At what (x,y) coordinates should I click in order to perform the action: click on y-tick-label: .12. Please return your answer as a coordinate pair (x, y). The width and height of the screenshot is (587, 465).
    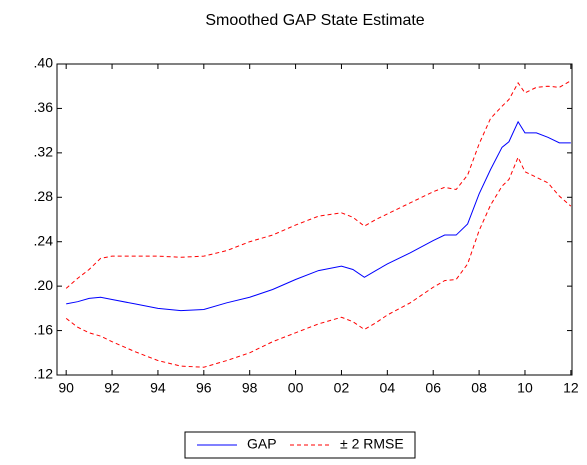
    Looking at the image, I should click on (44, 374).